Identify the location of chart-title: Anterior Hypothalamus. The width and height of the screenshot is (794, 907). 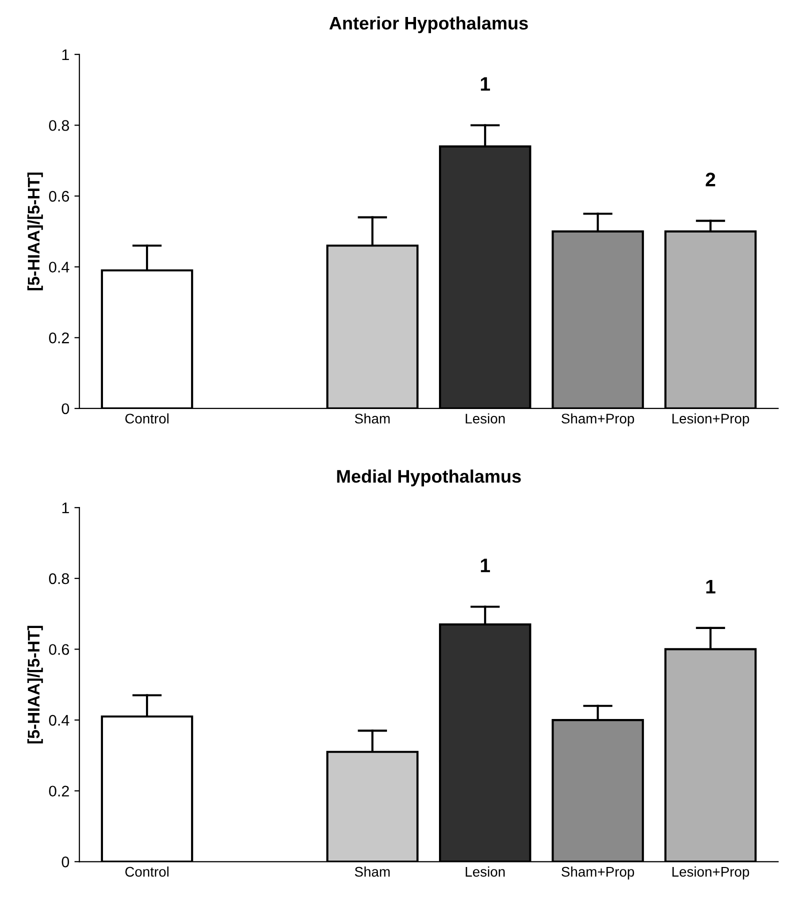
(428, 25).